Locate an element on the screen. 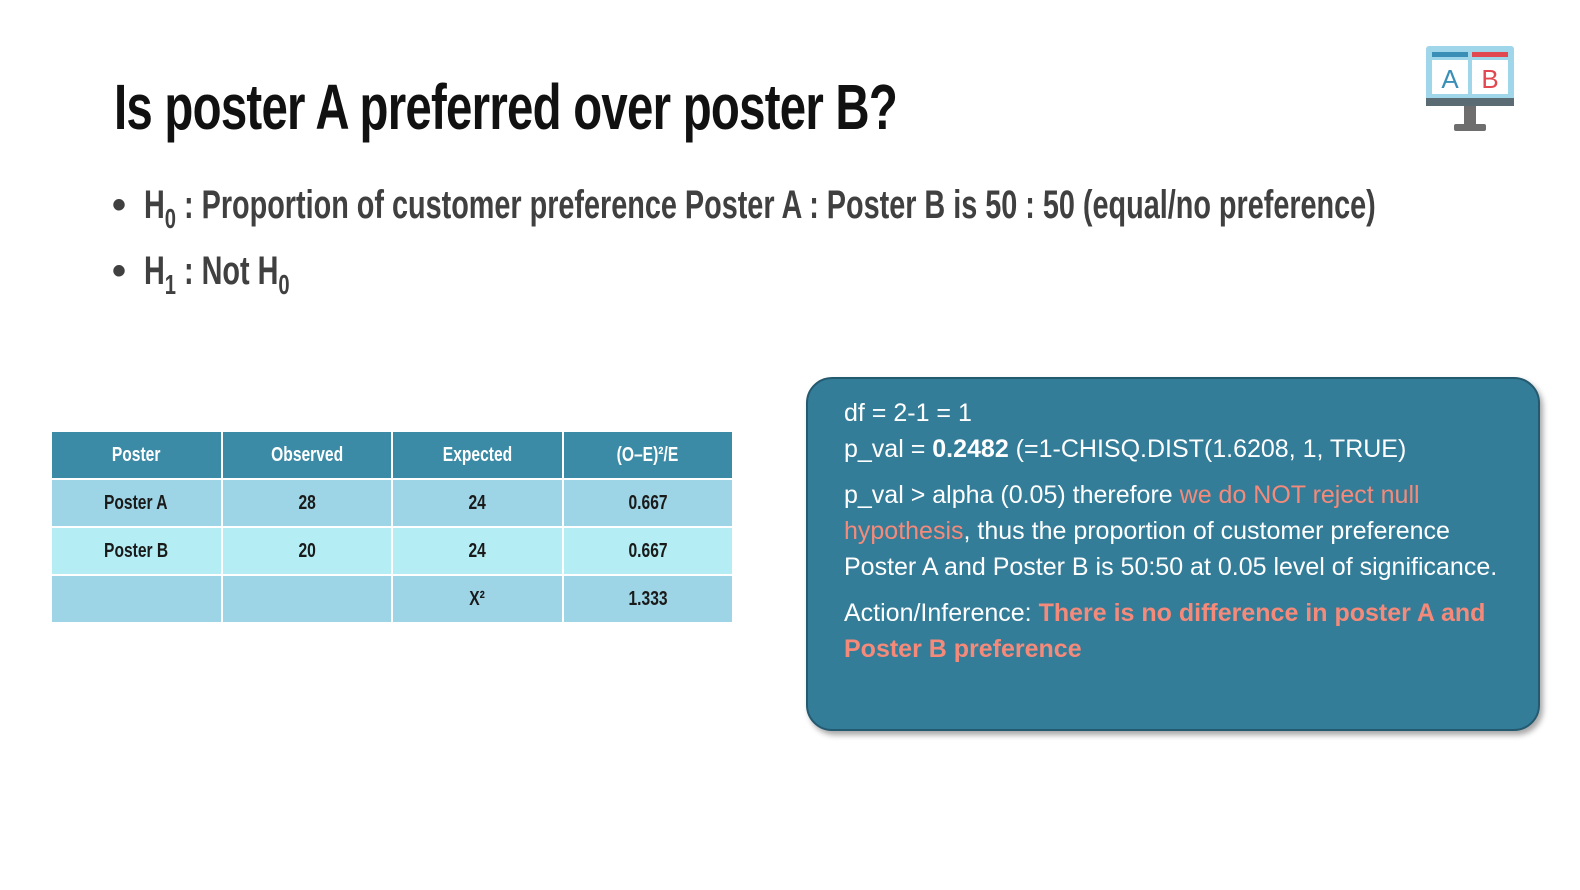  table-header-row: Poster Observed Expected (O–E)²/E is located at coordinates (392, 455).